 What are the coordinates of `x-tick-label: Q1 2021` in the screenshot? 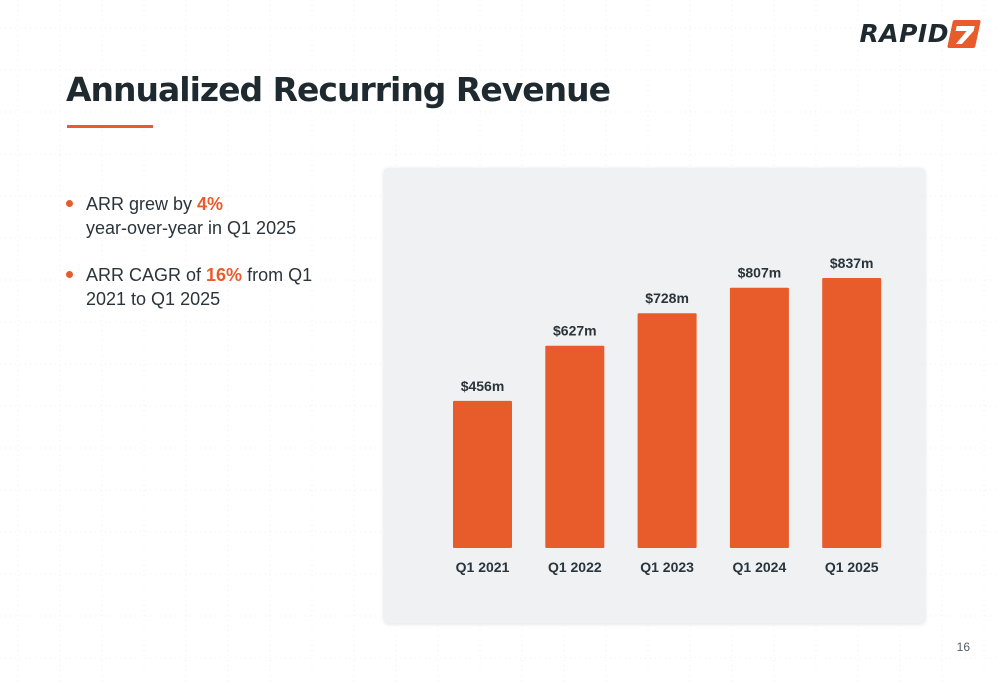 It's located at (483, 567).